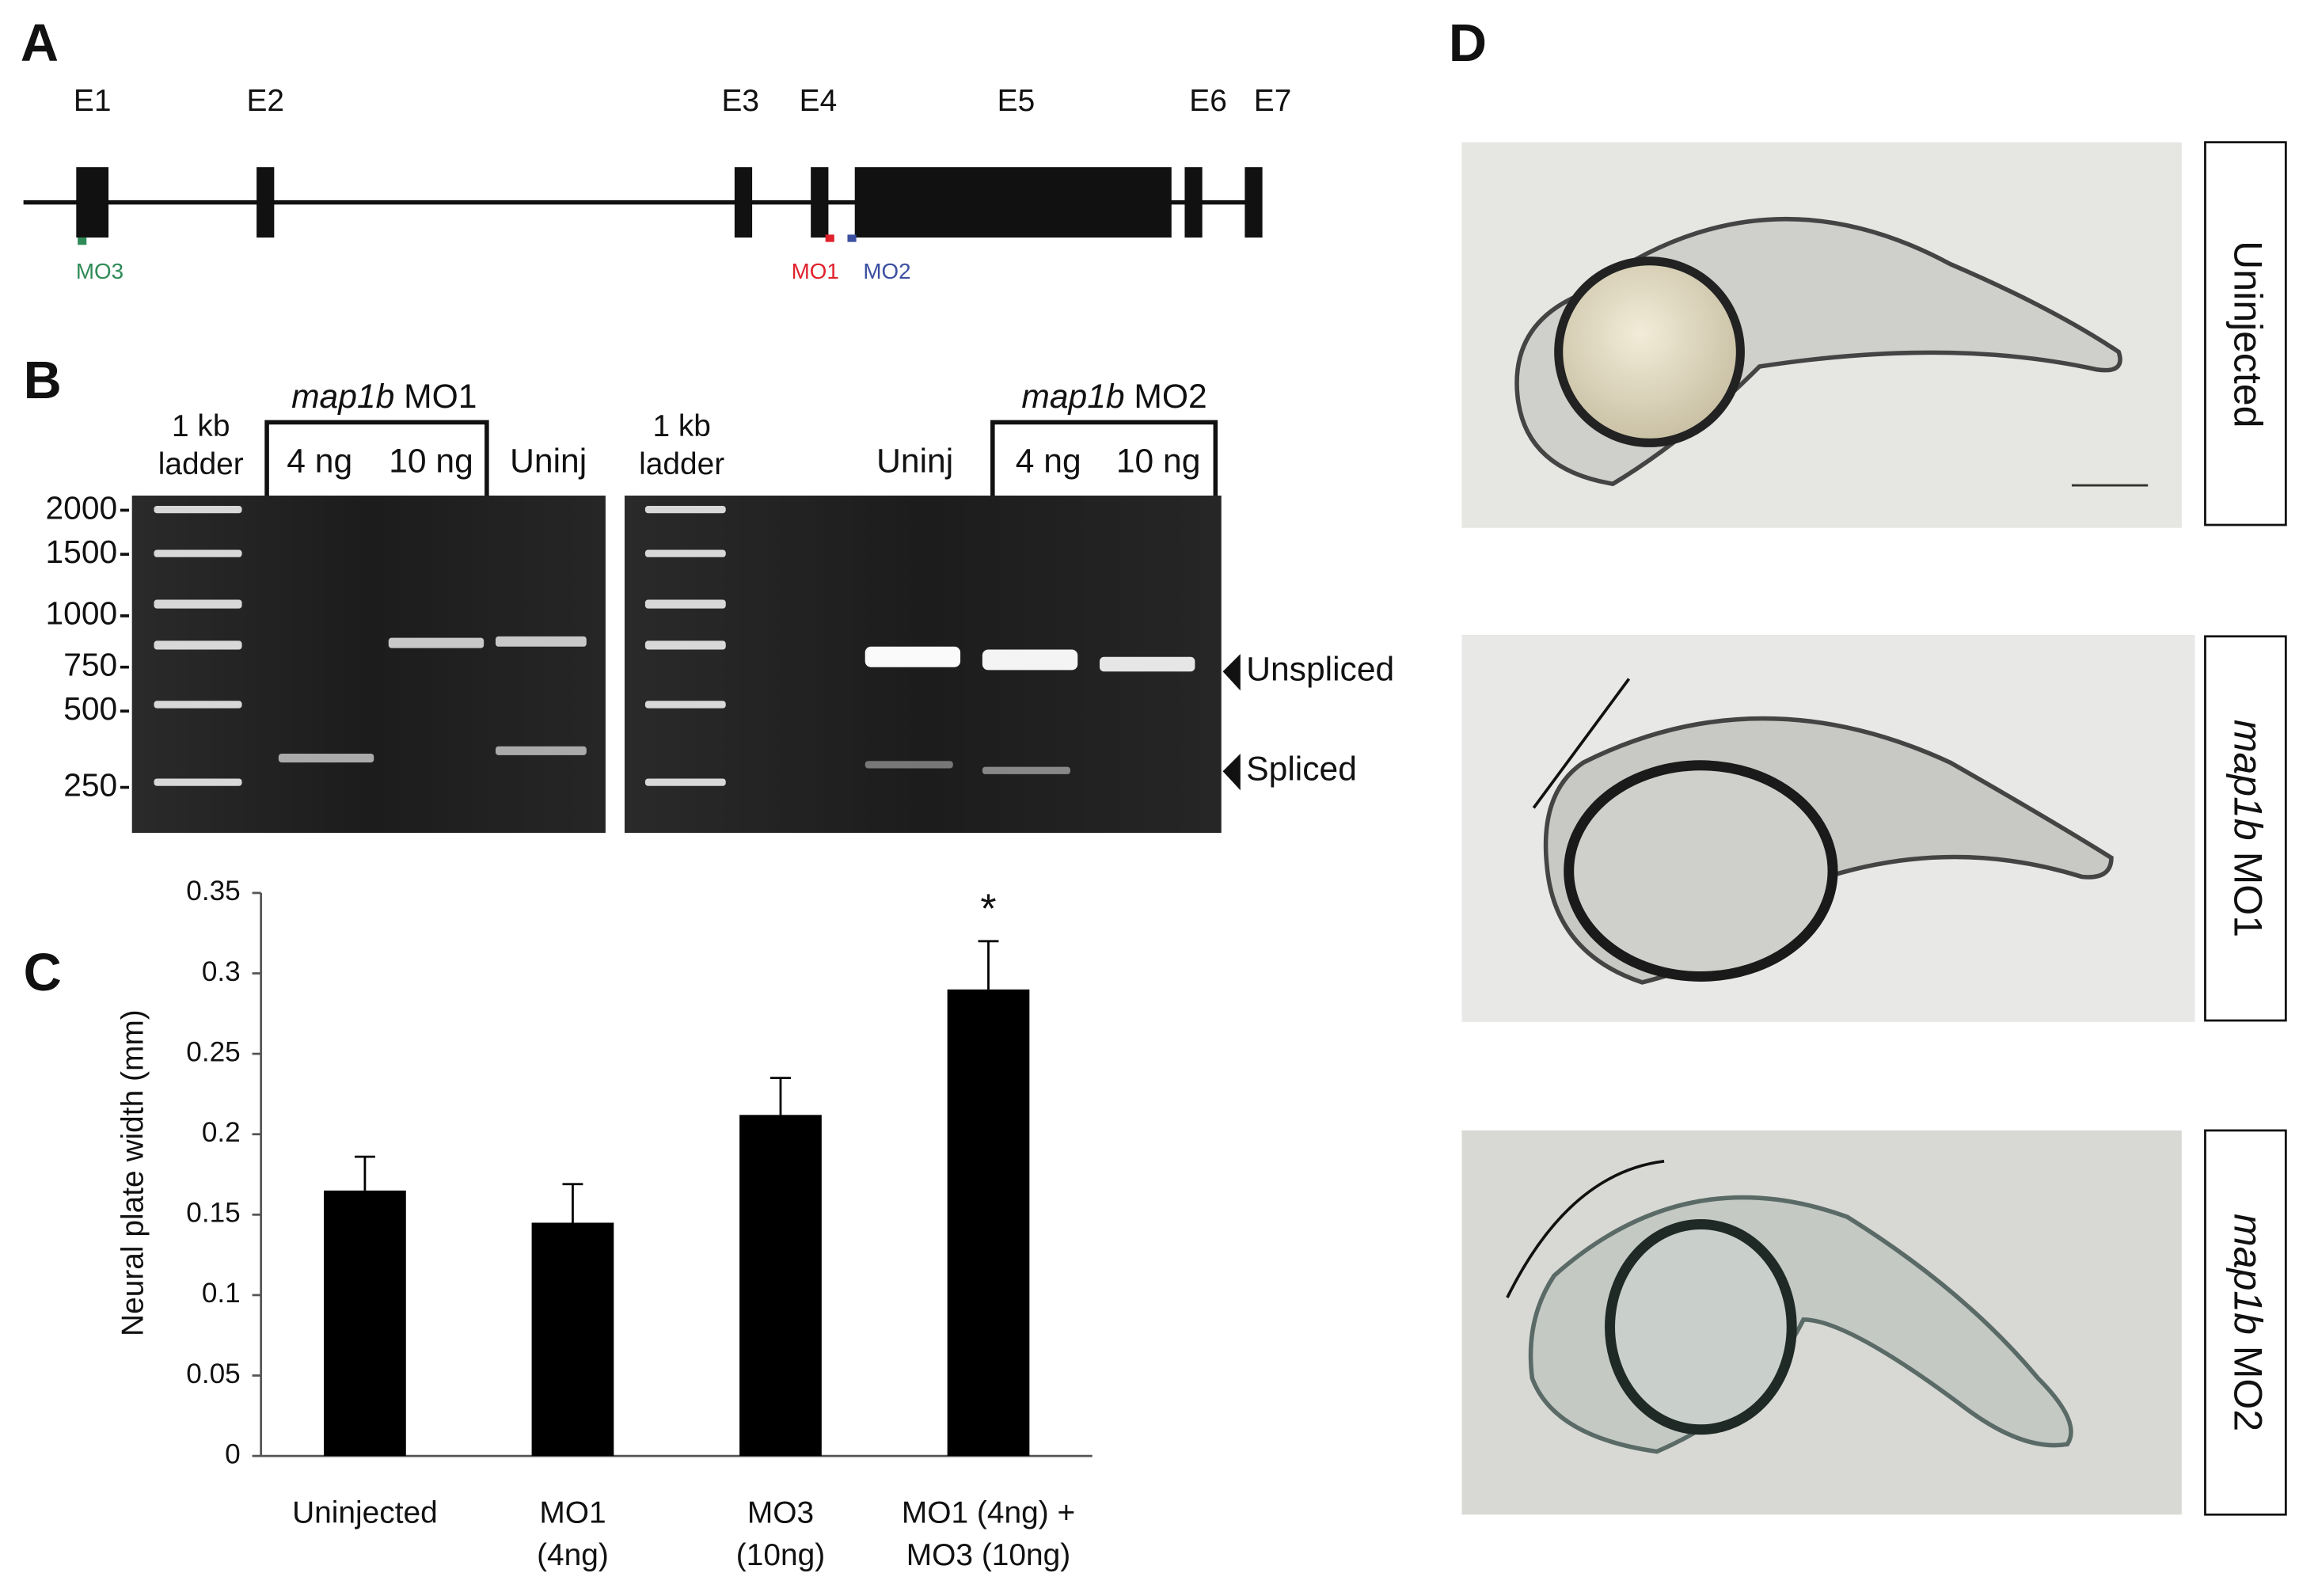 This screenshot has height=1596, width=2299. I want to click on exon-label: E2, so click(265, 101).